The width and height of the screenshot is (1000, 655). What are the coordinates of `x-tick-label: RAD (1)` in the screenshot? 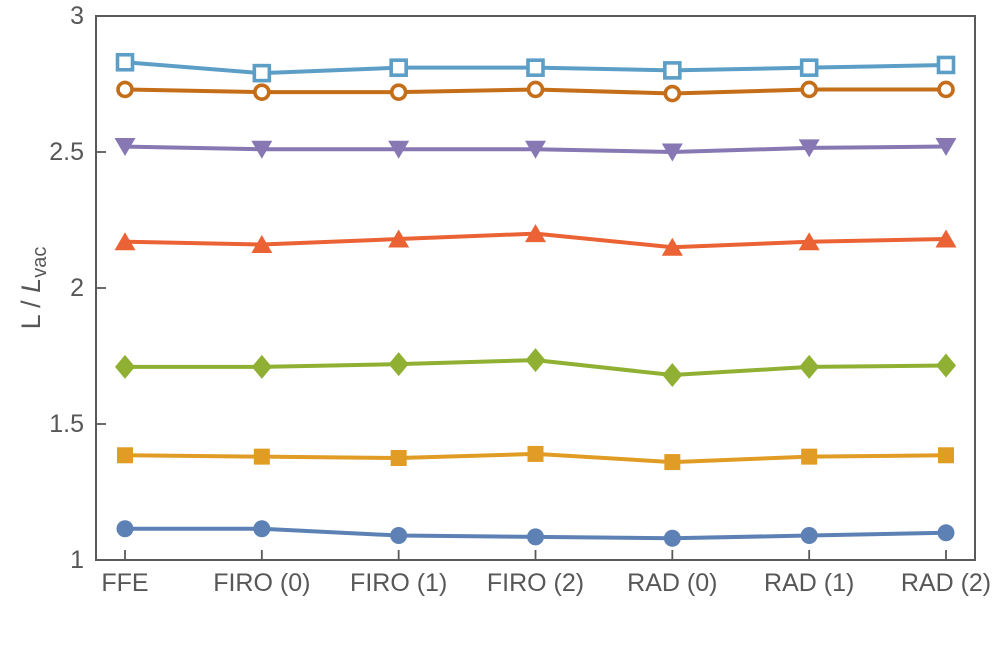 It's located at (809, 583).